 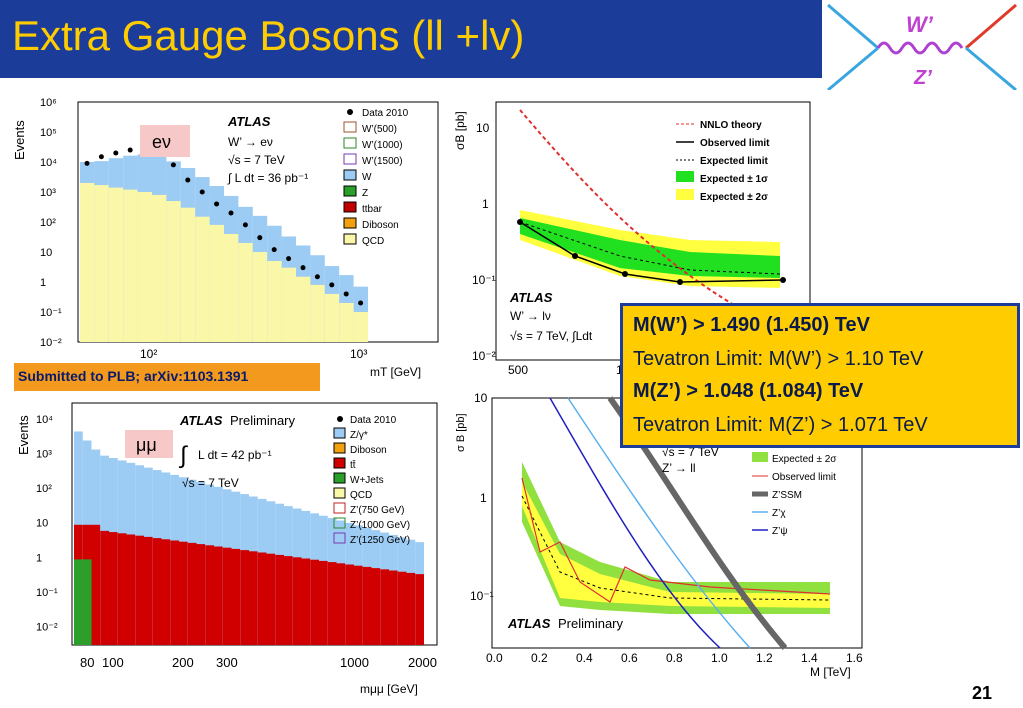 I want to click on info-2: ∫ L dt = 36 pb⁻¹, so click(x=267, y=178).